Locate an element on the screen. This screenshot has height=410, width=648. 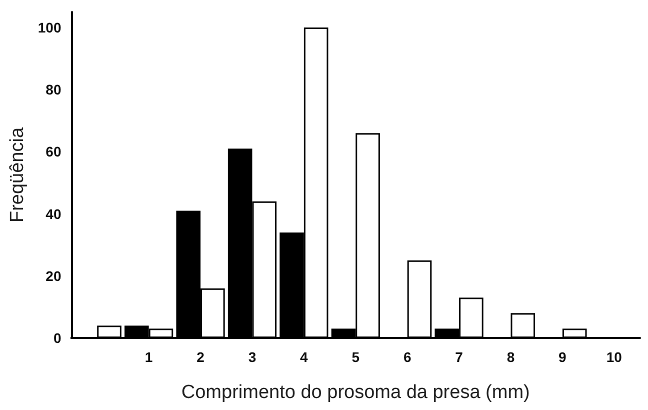
x-tick-label: 10 is located at coordinates (614, 357).